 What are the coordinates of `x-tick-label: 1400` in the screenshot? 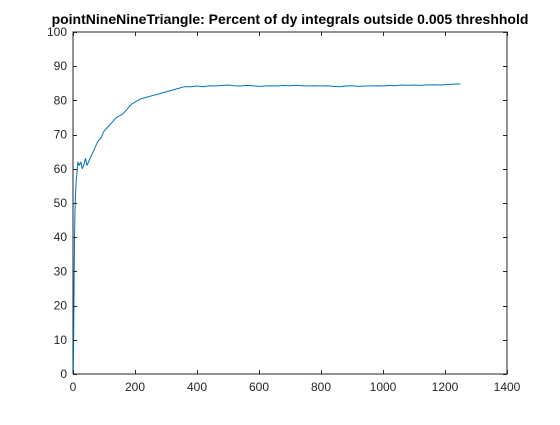 It's located at (507, 387).